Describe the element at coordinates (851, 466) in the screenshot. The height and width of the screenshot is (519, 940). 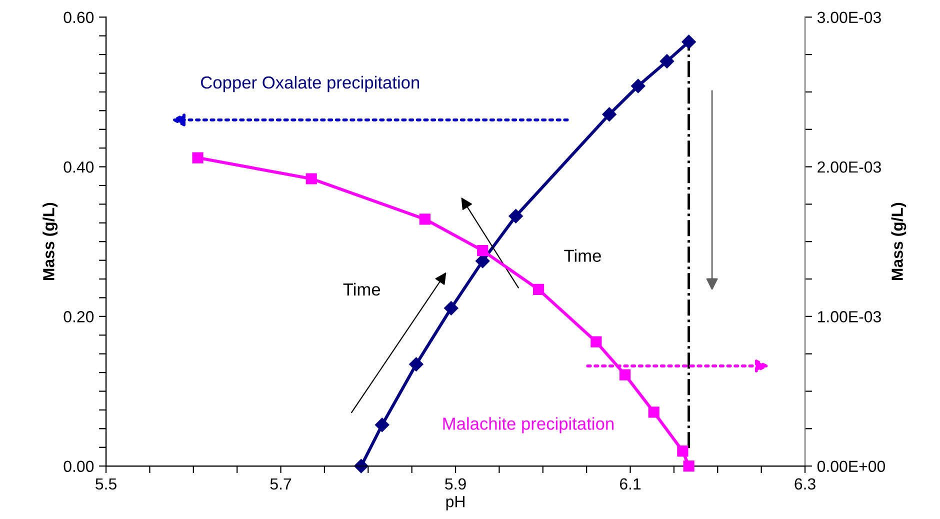
I see `y2-tick-label: 0.00E+00` at that location.